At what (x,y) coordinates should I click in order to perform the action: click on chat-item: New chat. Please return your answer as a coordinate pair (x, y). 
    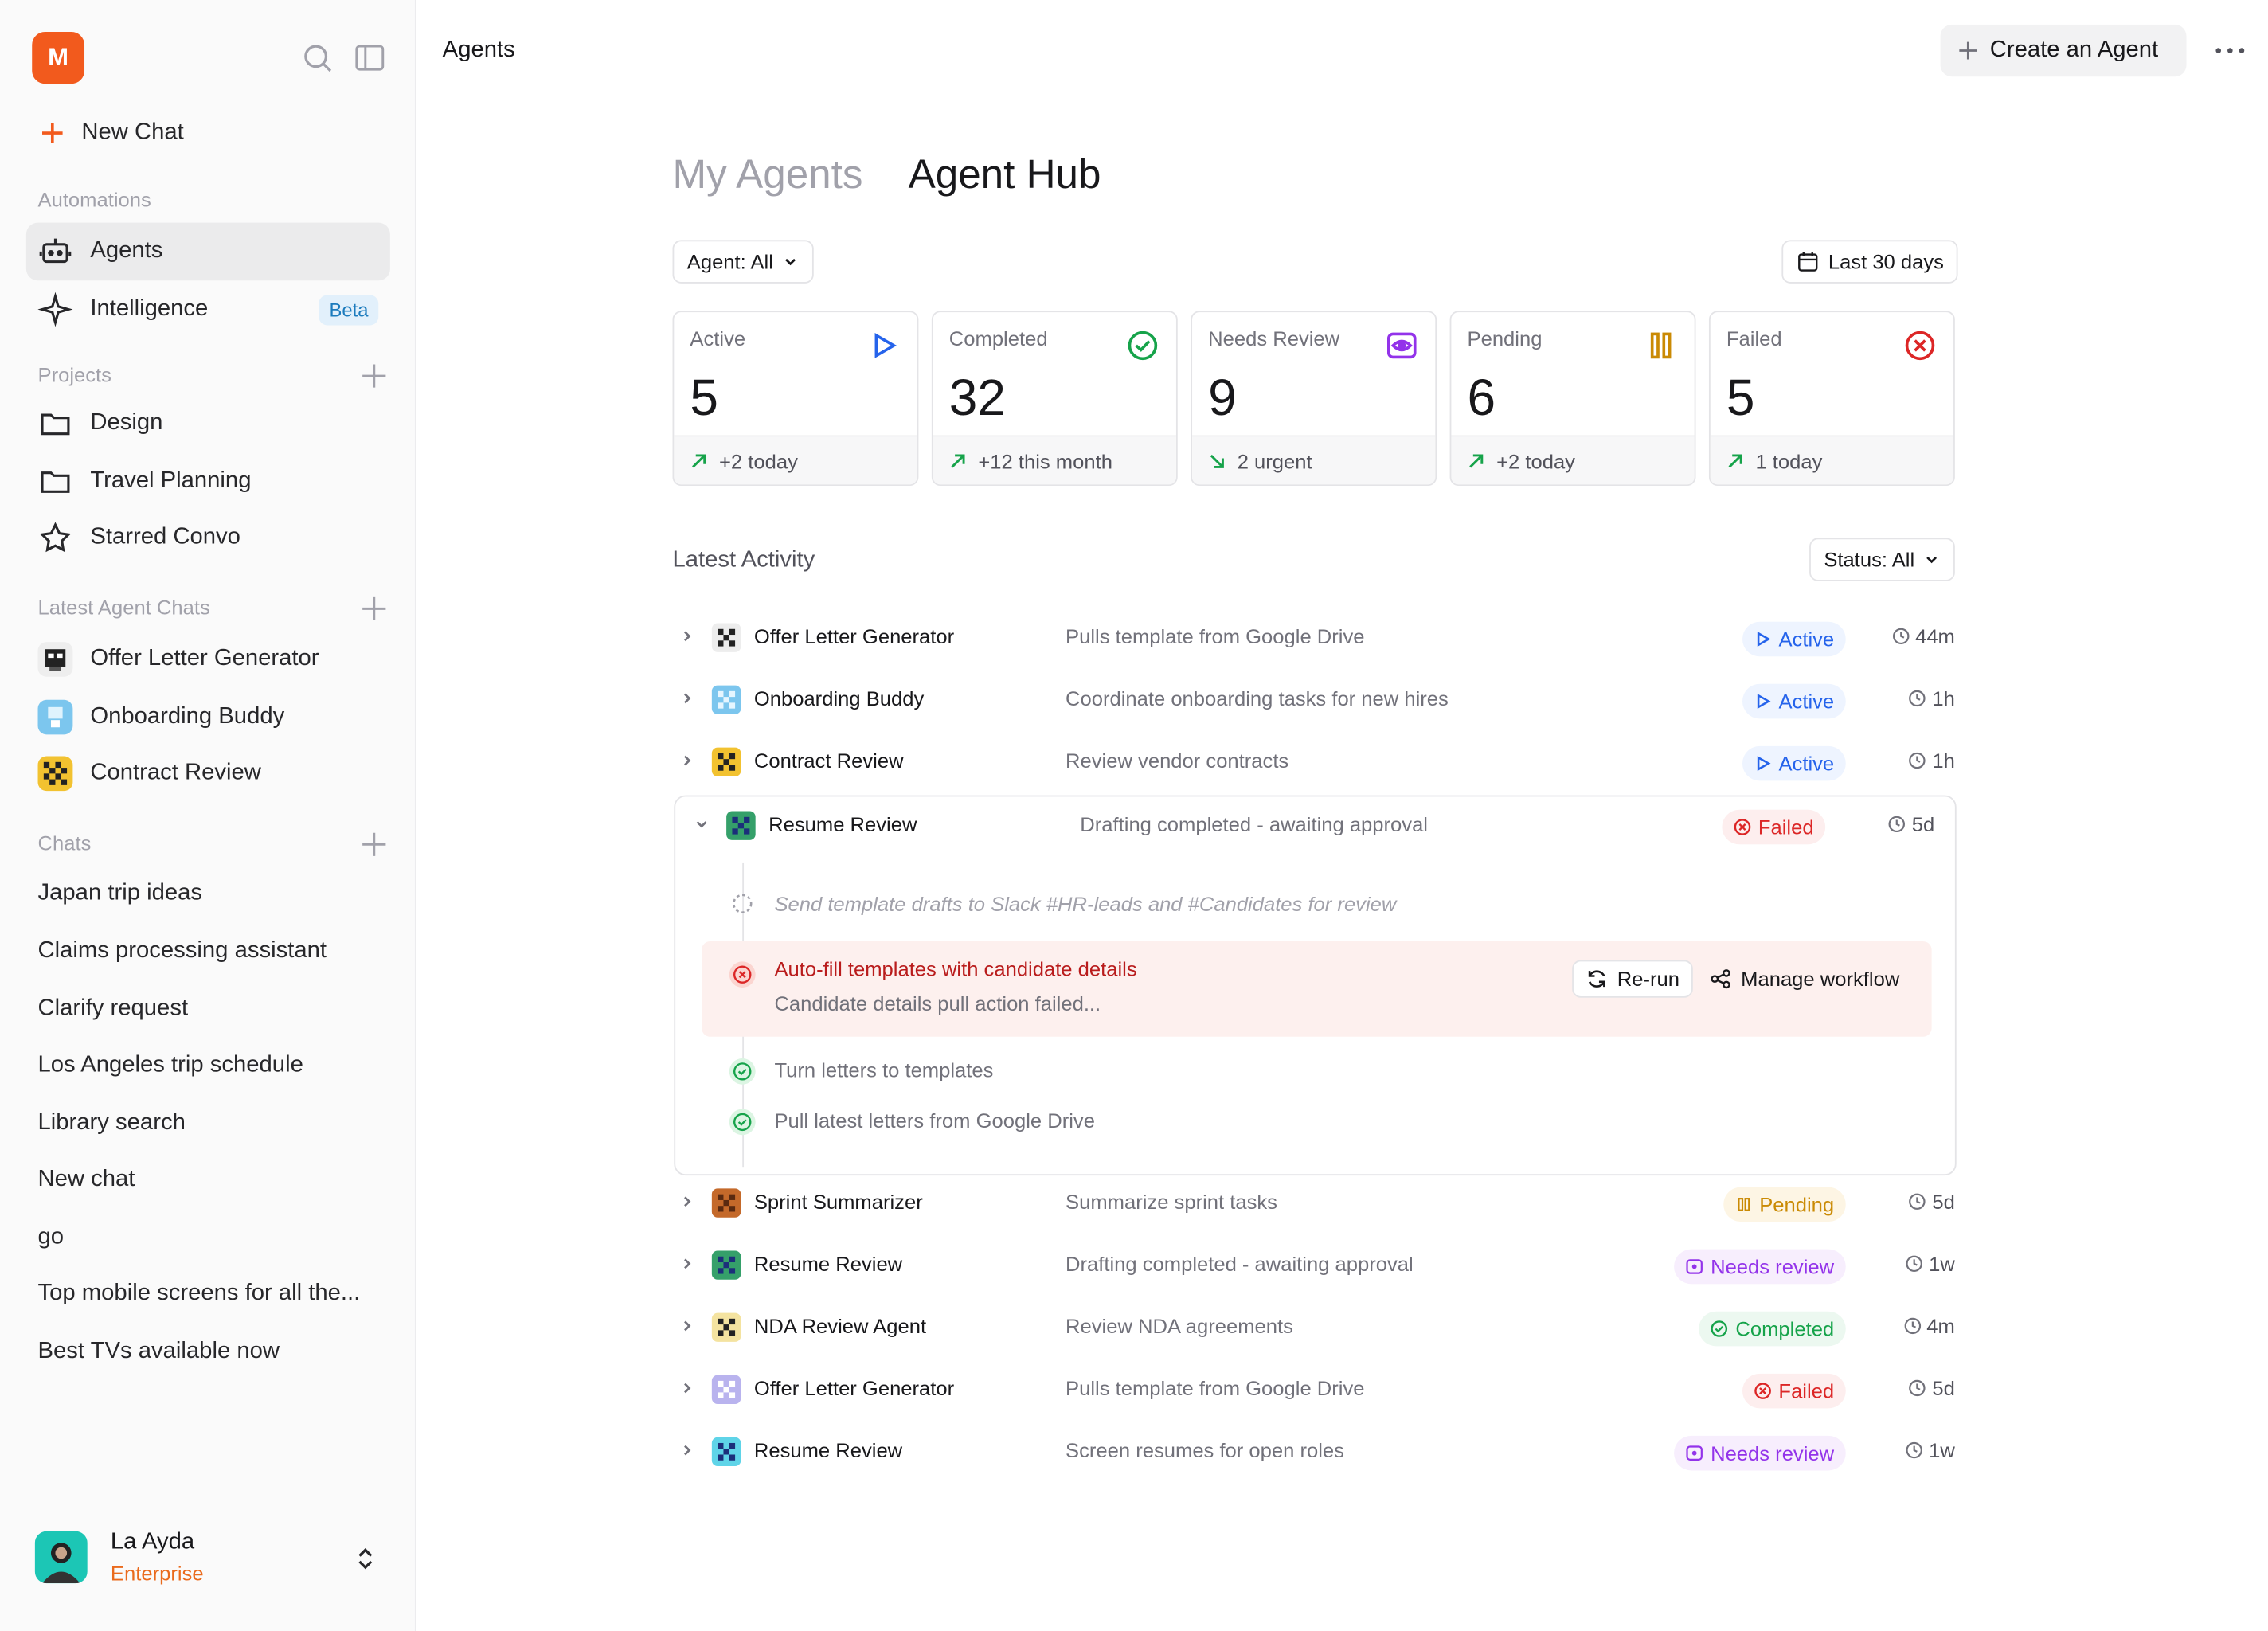
    Looking at the image, I should click on (86, 1179).